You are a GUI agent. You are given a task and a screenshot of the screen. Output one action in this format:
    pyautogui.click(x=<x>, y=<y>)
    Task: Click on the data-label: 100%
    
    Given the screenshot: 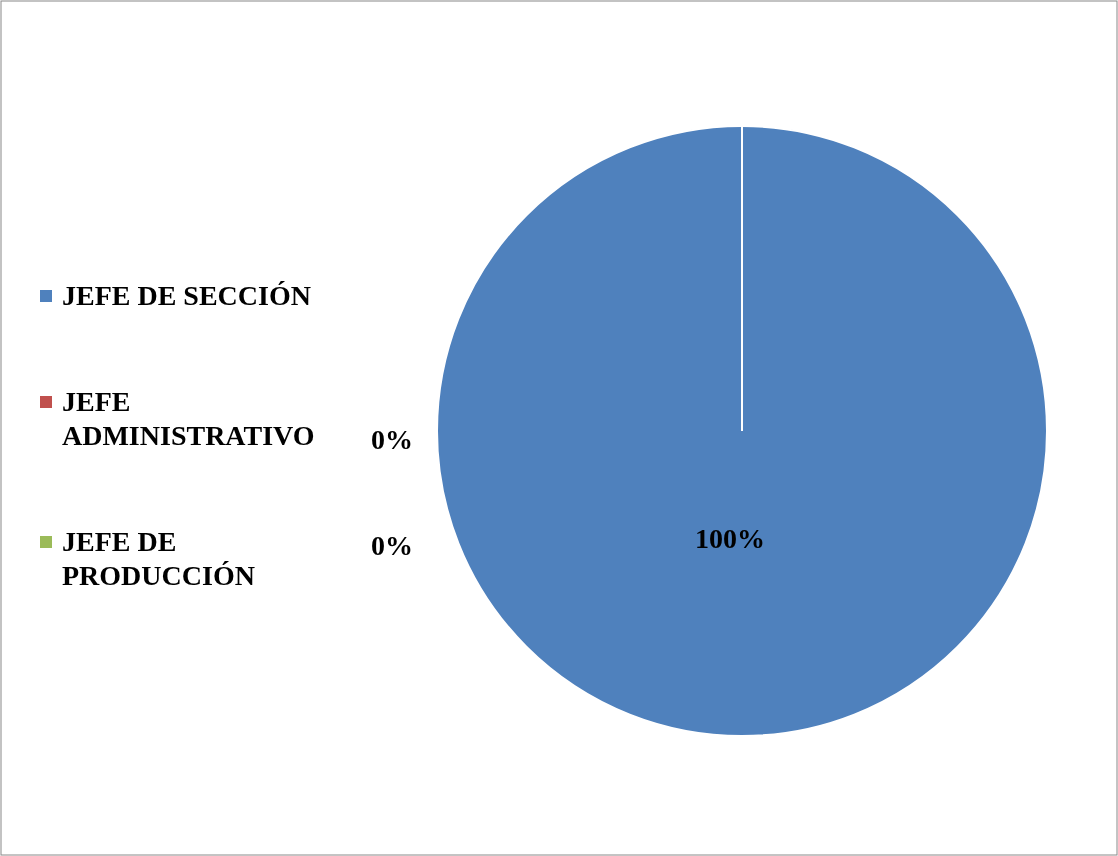 What is the action you would take?
    pyautogui.click(x=730, y=538)
    